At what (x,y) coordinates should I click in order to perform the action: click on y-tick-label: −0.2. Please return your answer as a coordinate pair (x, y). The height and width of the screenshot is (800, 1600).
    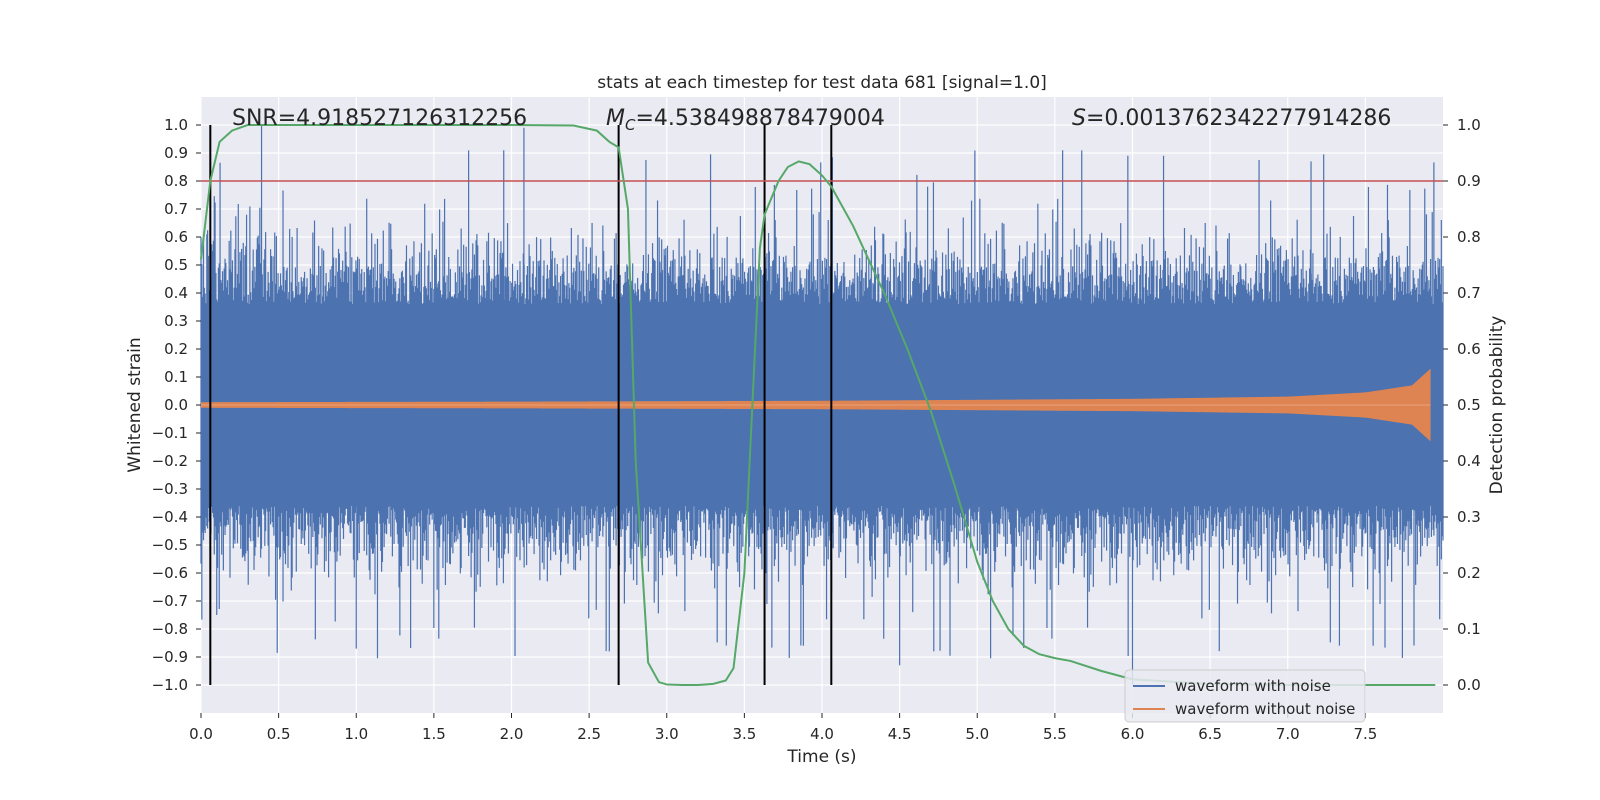
    Looking at the image, I should click on (170, 461).